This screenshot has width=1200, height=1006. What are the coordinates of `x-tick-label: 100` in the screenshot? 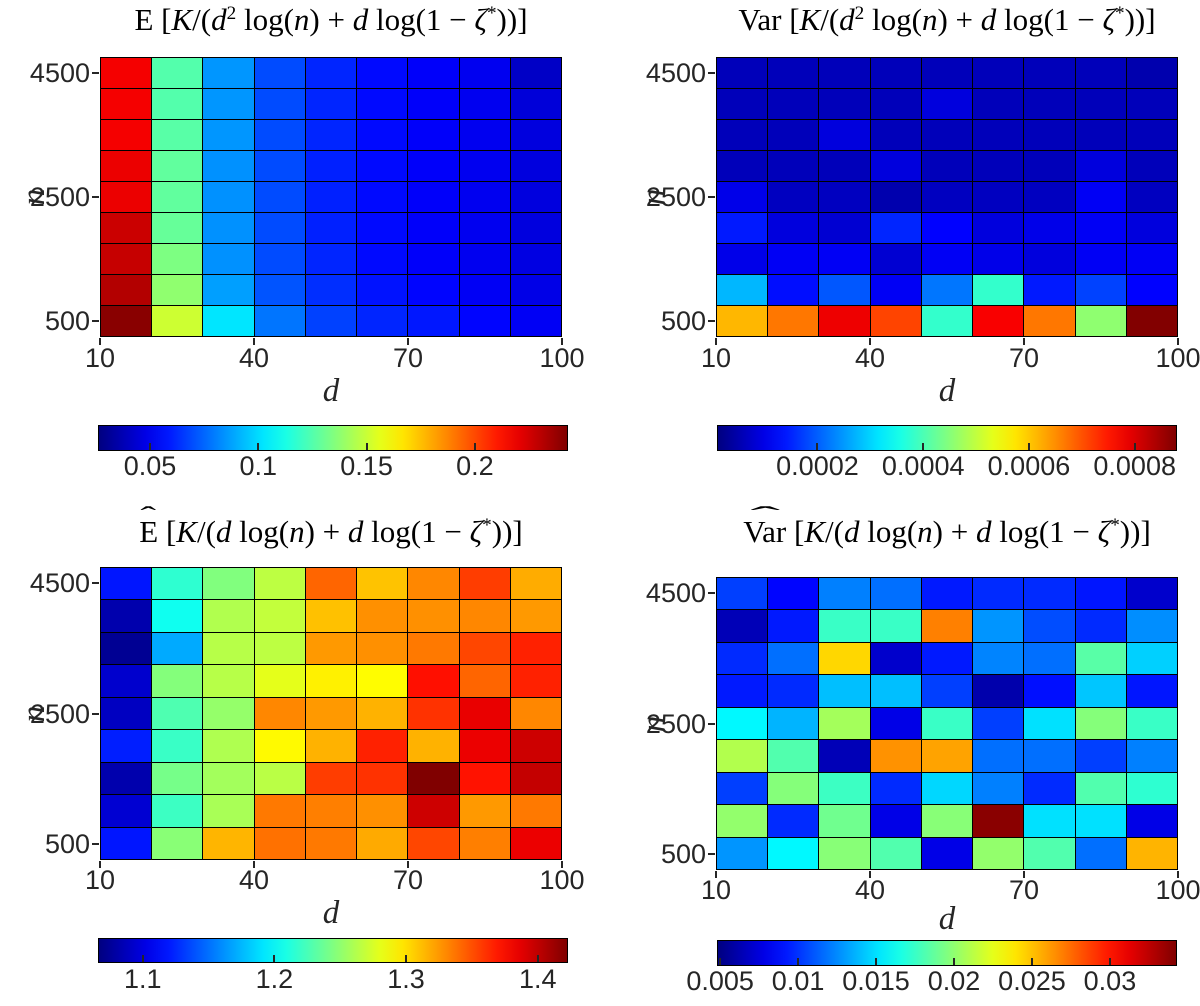 It's located at (562, 358).